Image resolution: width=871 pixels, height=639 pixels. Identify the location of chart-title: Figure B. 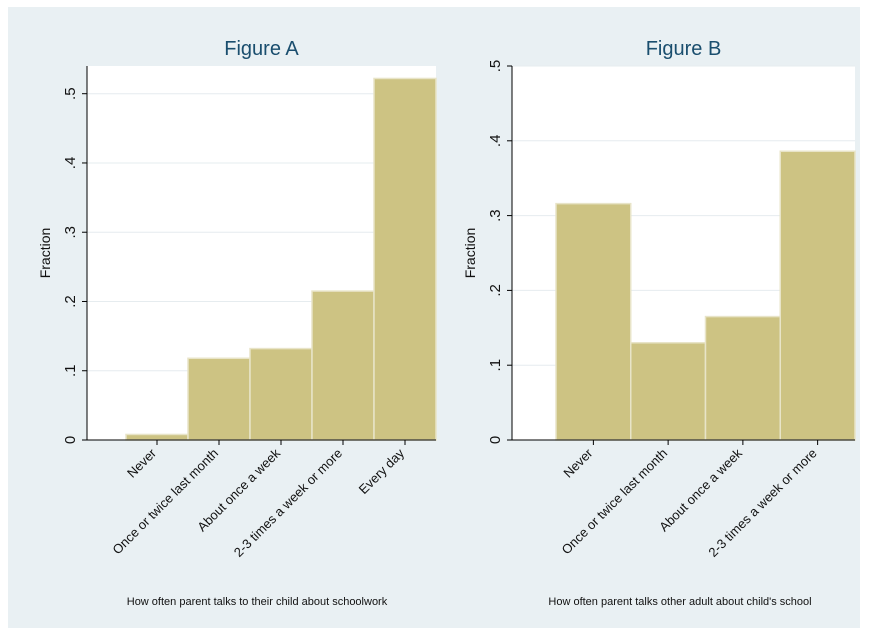
(684, 49).